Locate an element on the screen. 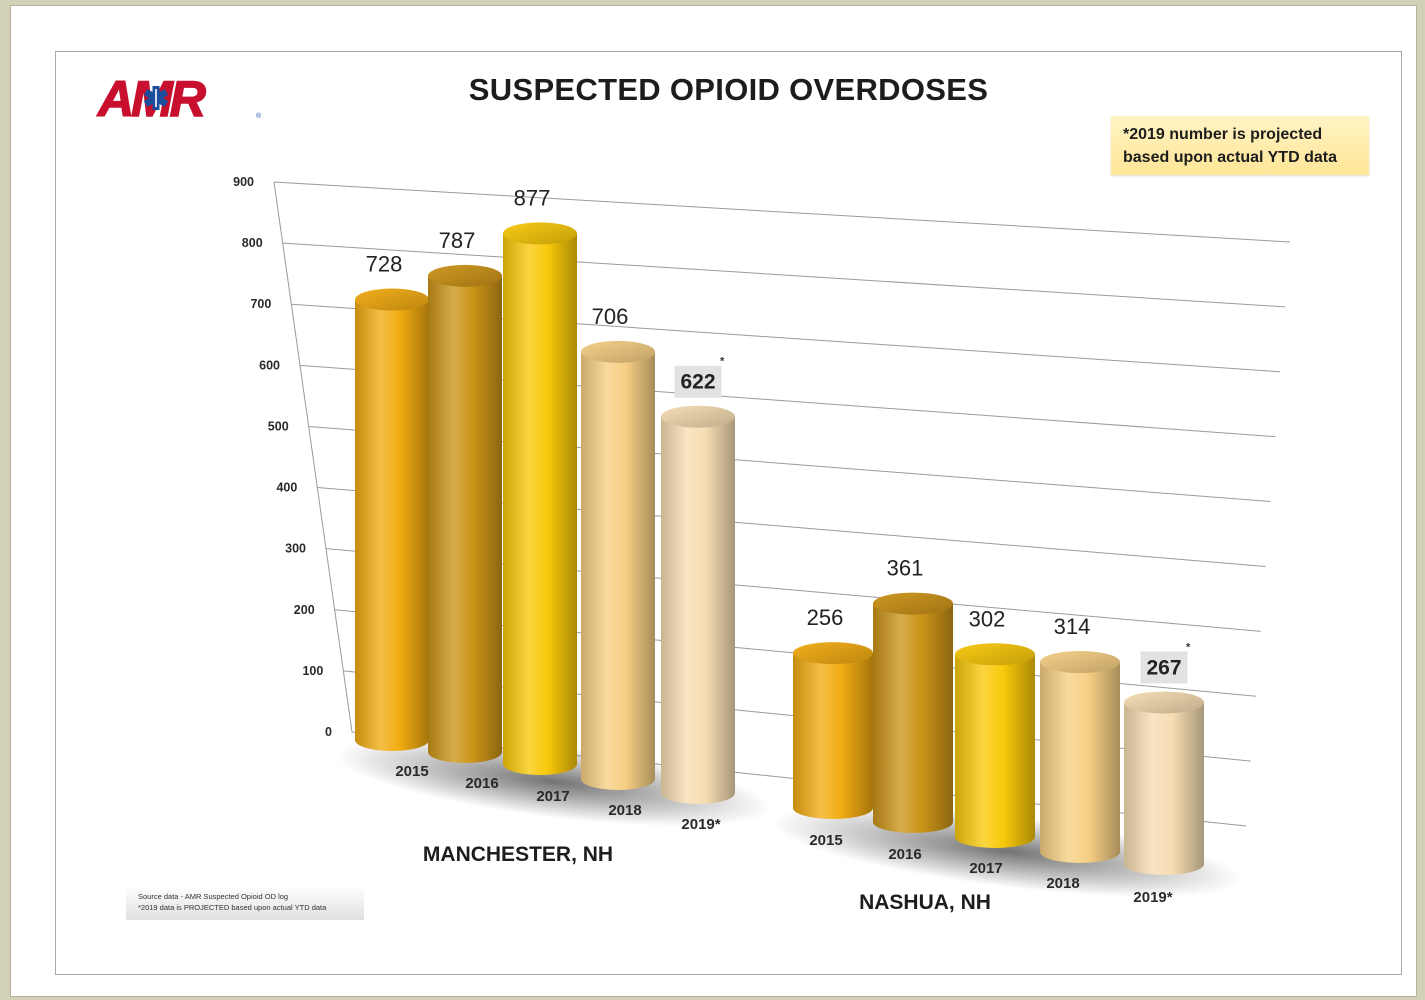 The width and height of the screenshot is (1425, 1000). y-tick-label: 700 is located at coordinates (260, 304).